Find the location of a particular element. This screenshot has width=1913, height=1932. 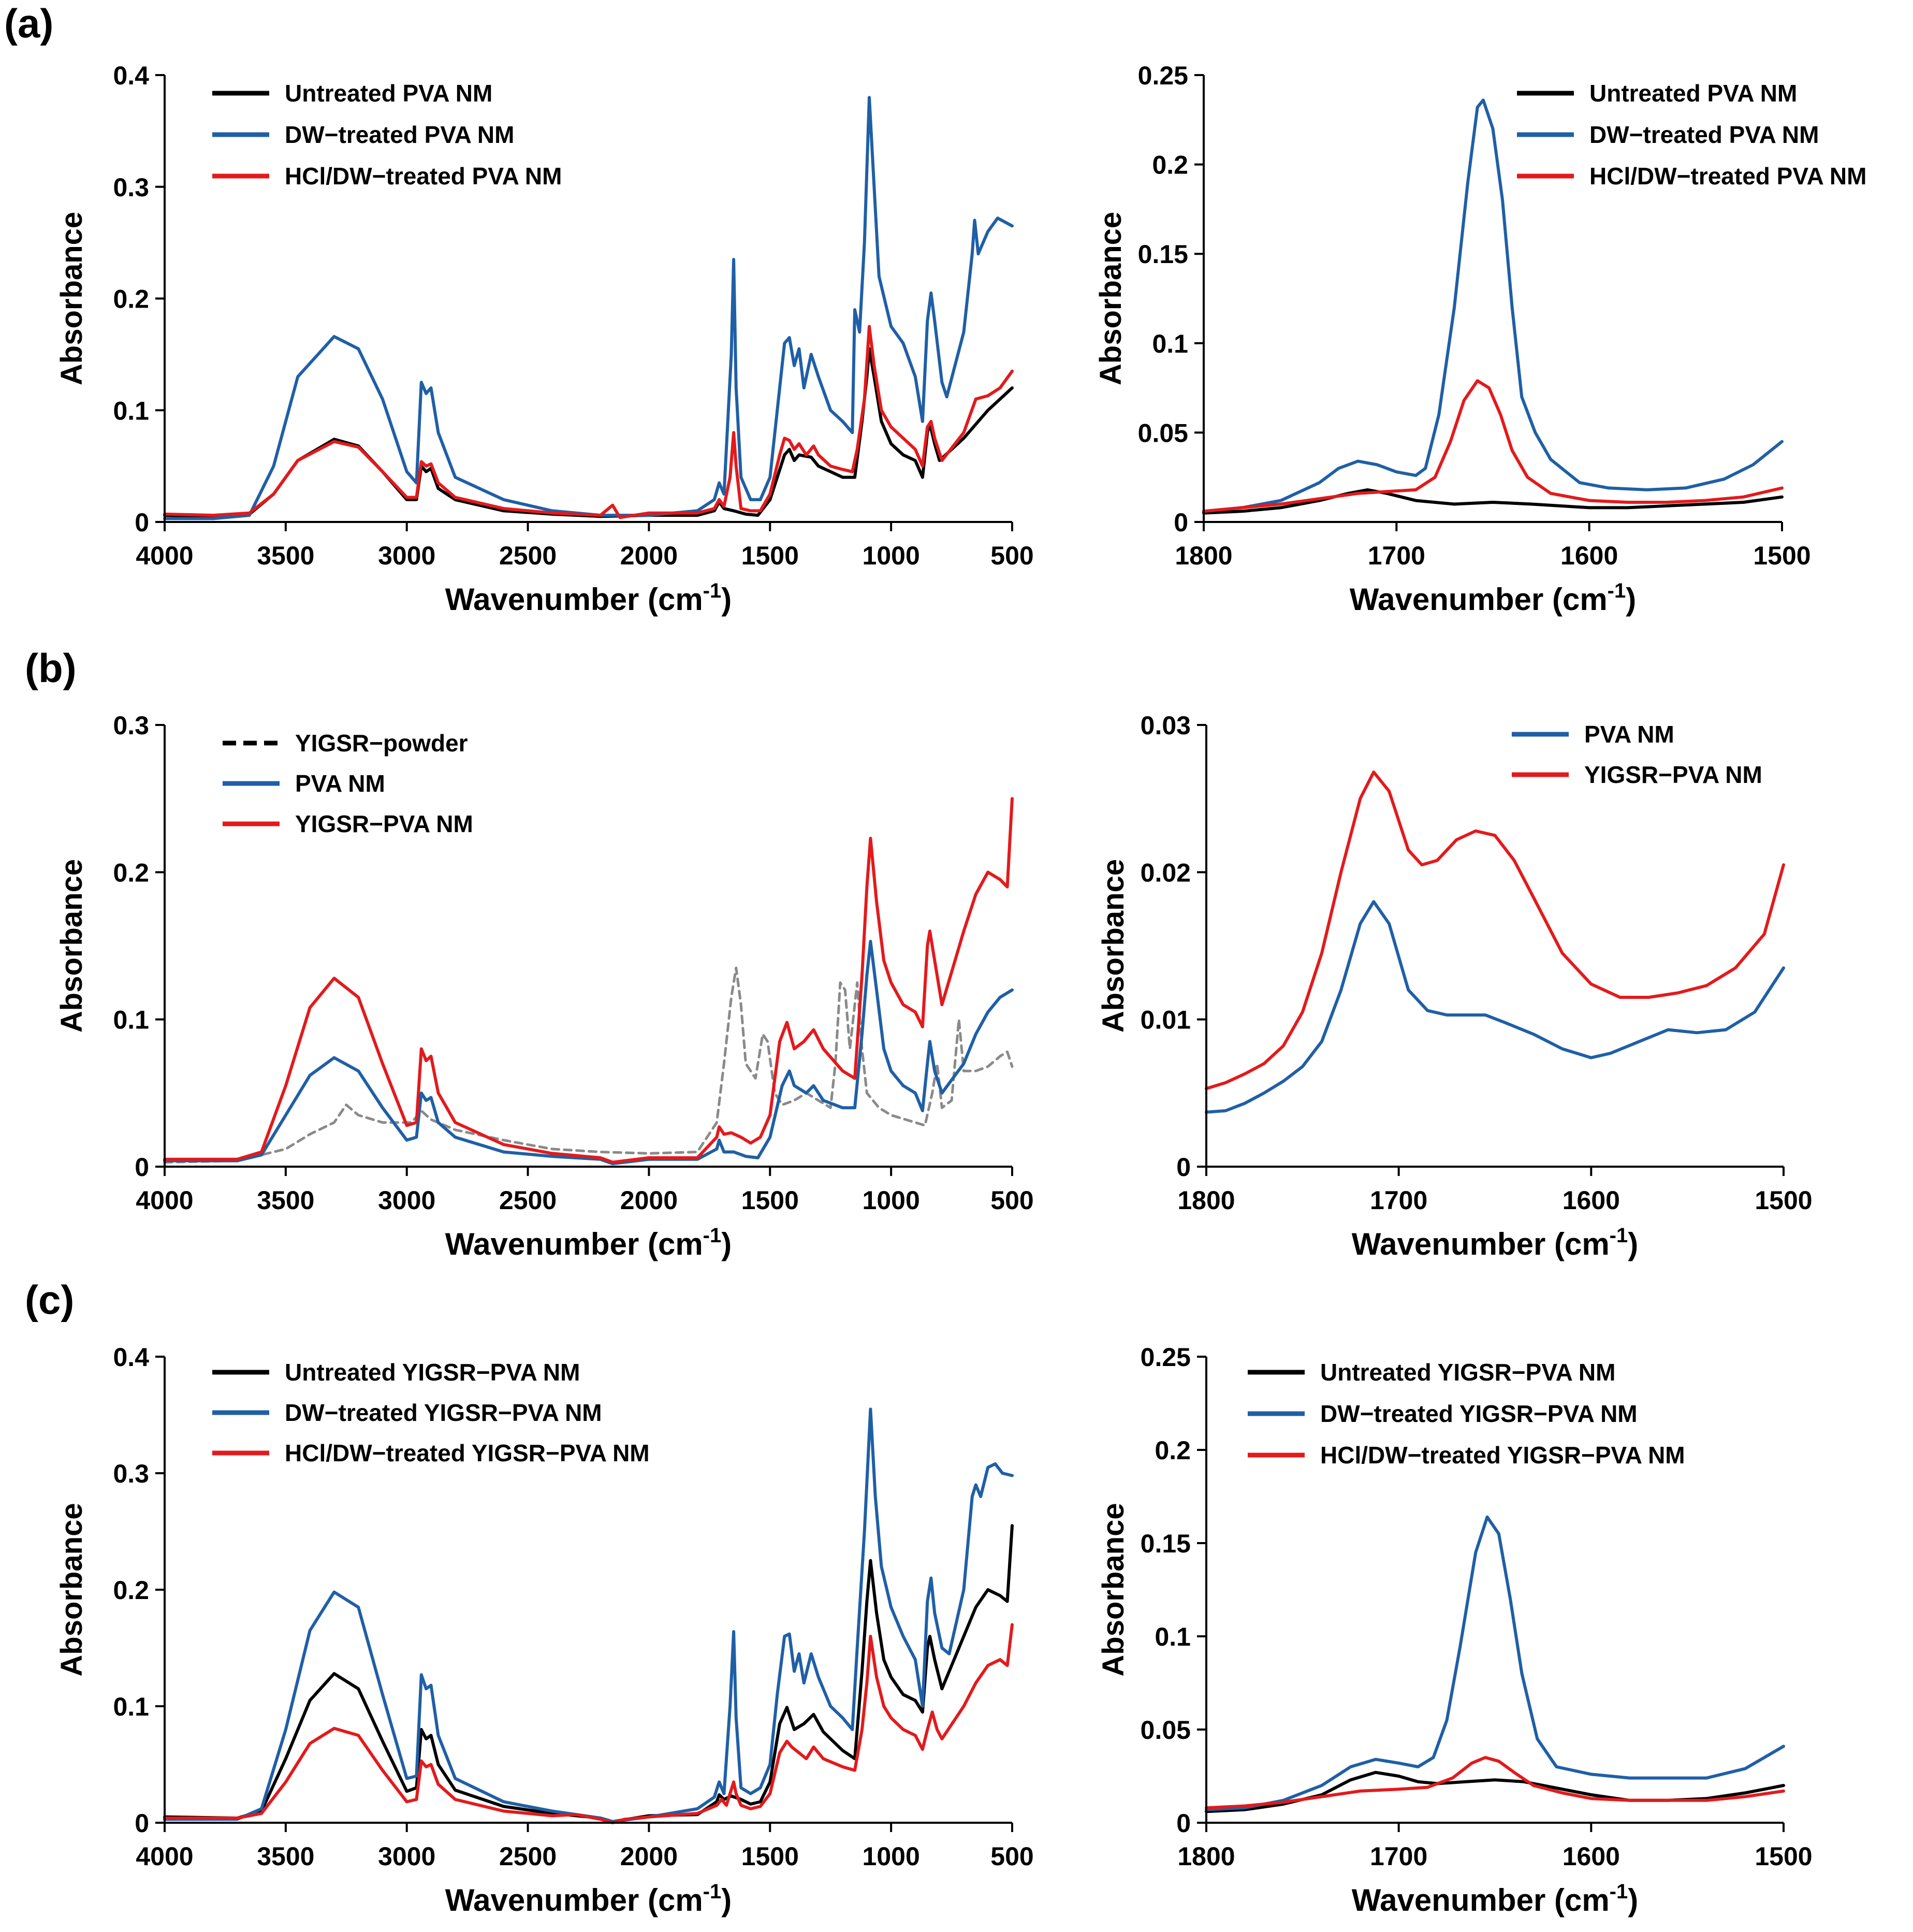

x-tick-label-b-right-3: 1500 is located at coordinates (1784, 1200).